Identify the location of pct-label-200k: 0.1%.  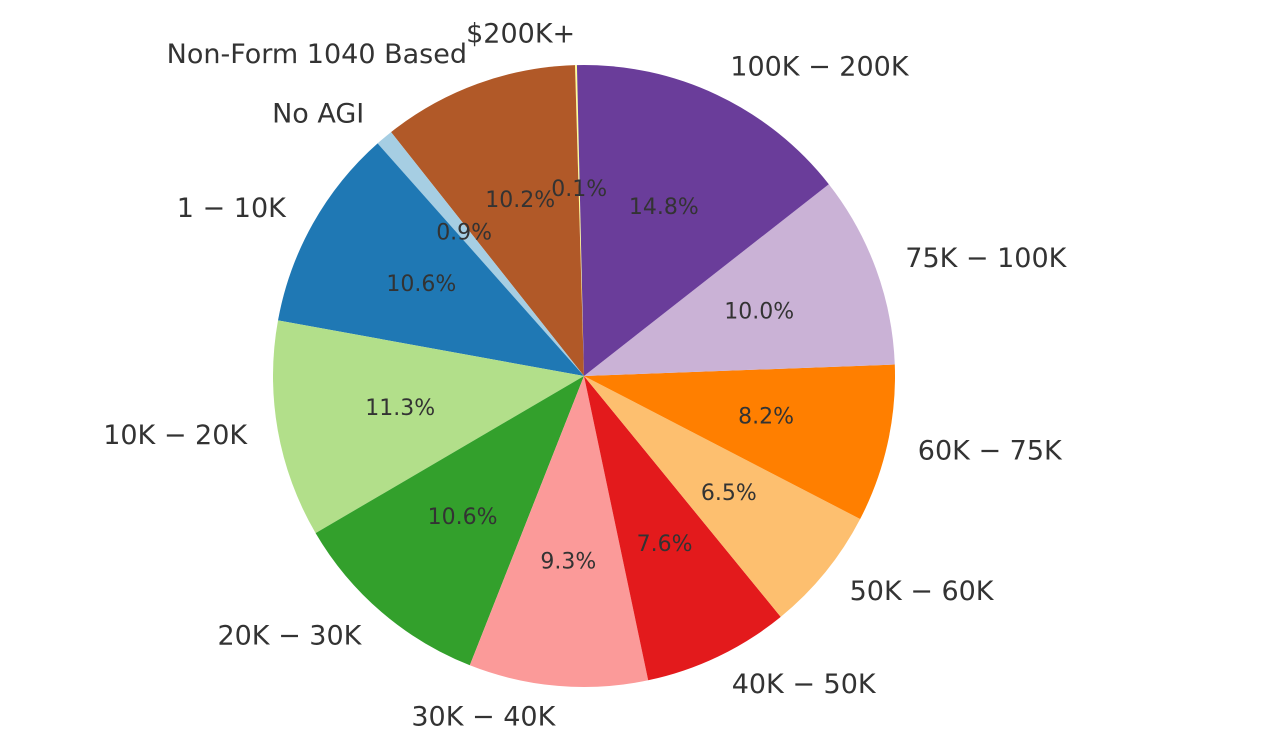
(579, 189).